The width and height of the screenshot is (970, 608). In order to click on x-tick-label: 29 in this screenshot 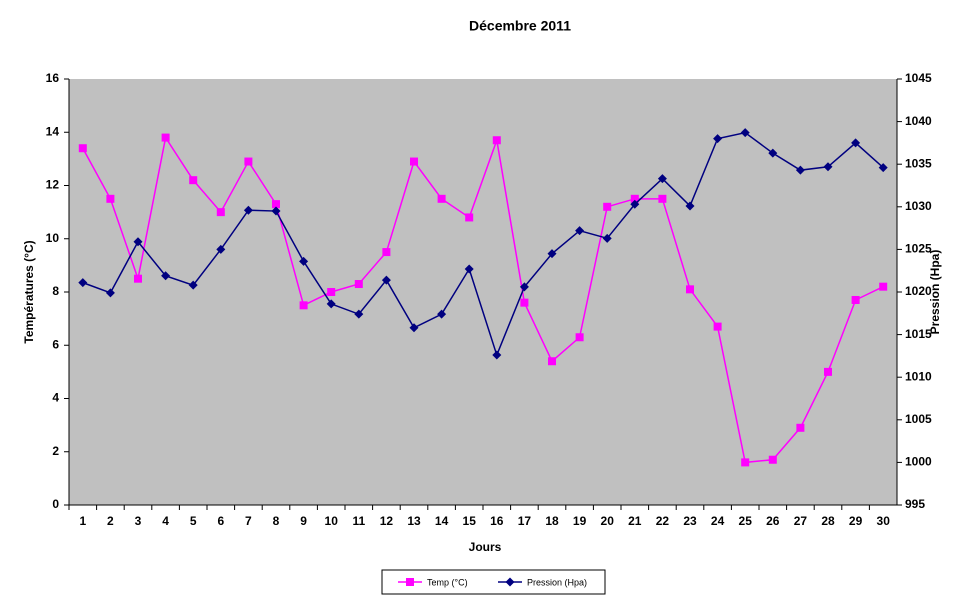, I will do `click(856, 521)`.